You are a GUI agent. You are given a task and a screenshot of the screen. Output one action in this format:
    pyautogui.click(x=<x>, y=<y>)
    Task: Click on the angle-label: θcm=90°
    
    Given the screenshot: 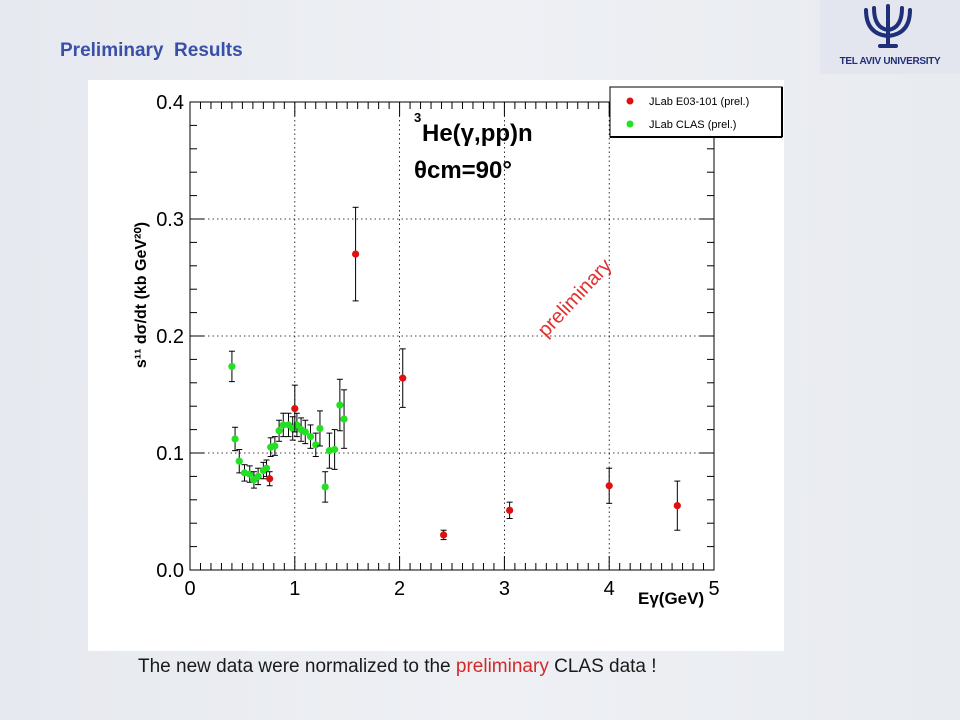 What is the action you would take?
    pyautogui.click(x=463, y=170)
    